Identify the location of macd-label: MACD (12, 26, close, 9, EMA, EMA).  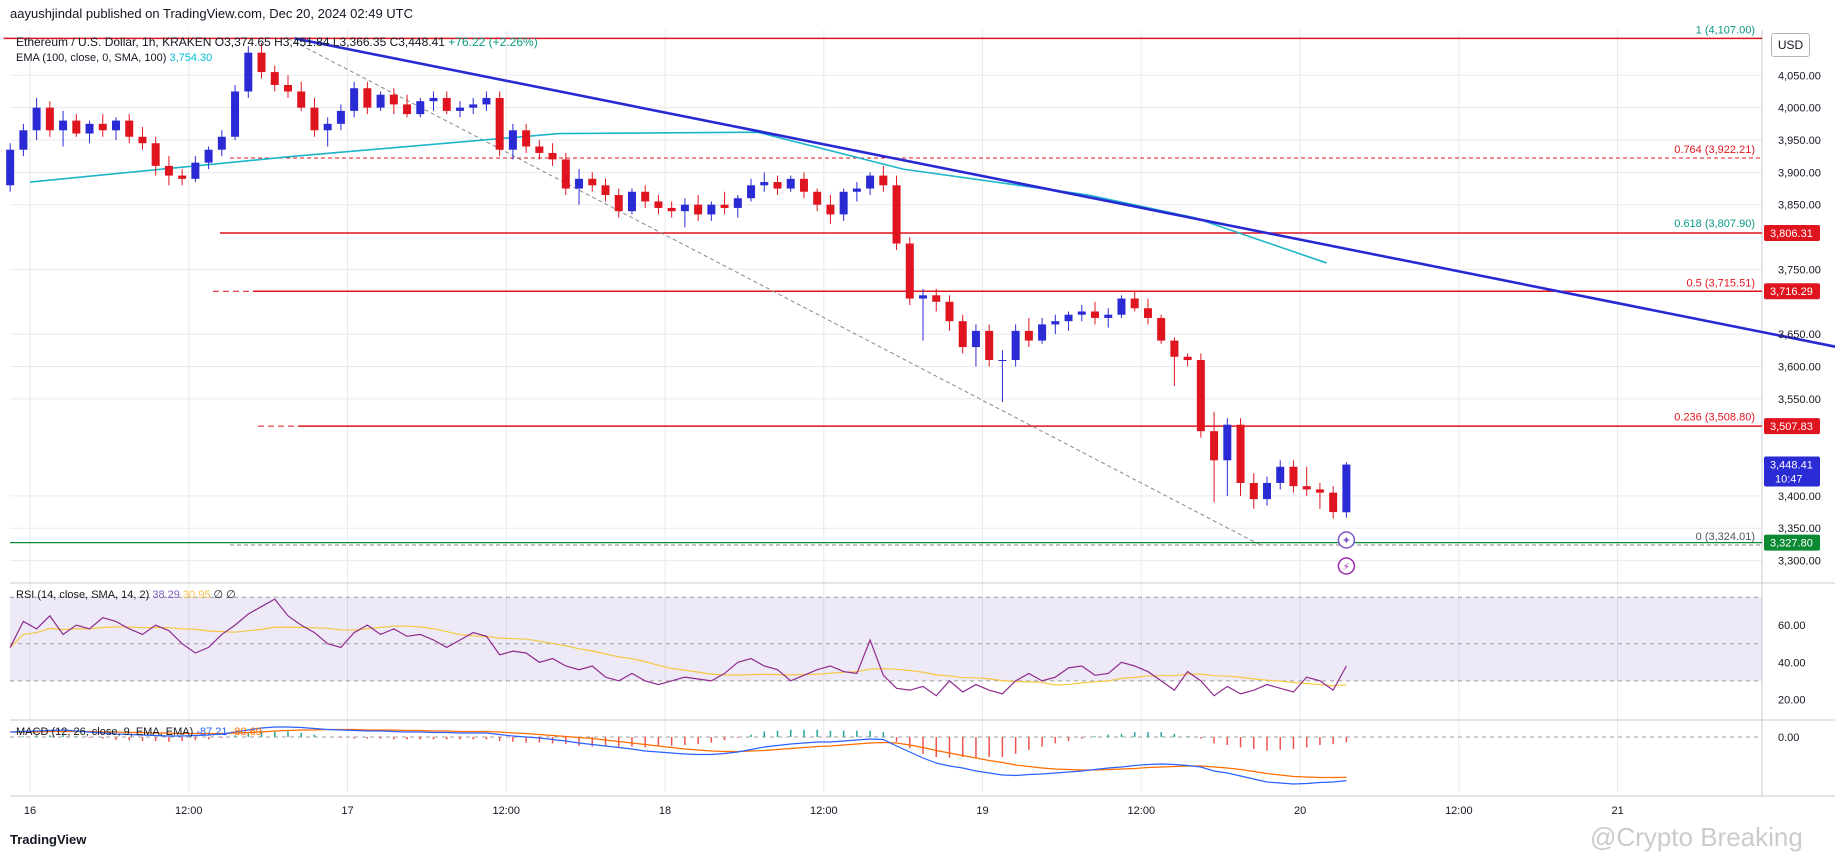
(105, 732).